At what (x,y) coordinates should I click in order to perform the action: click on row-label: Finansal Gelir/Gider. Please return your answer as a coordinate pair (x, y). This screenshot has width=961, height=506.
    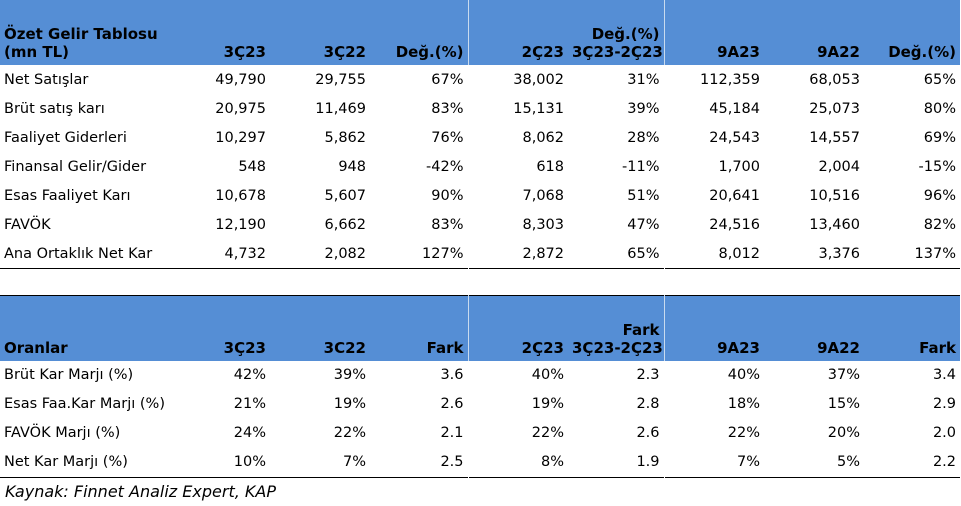
    Looking at the image, I should click on (75, 166).